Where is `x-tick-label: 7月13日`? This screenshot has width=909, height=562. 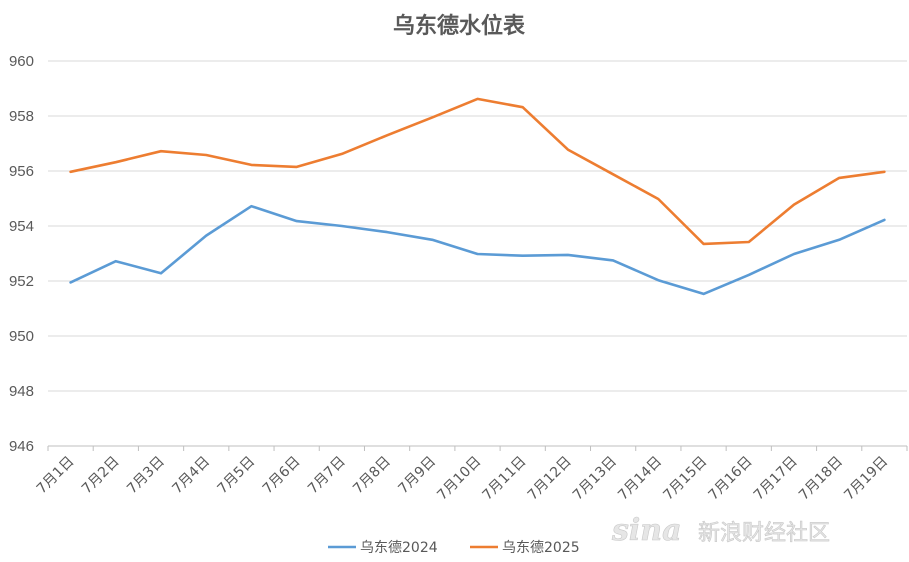
x-tick-label: 7月13日 is located at coordinates (595, 479).